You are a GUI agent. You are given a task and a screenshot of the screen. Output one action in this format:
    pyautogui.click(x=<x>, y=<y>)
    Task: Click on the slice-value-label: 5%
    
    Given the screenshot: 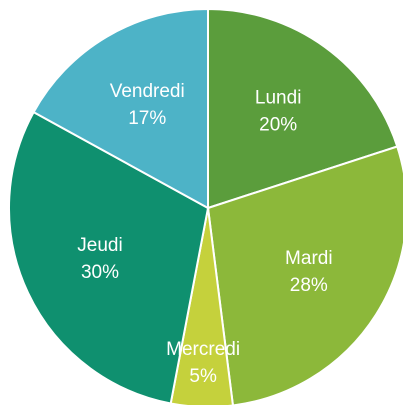 What is the action you would take?
    pyautogui.click(x=203, y=376)
    